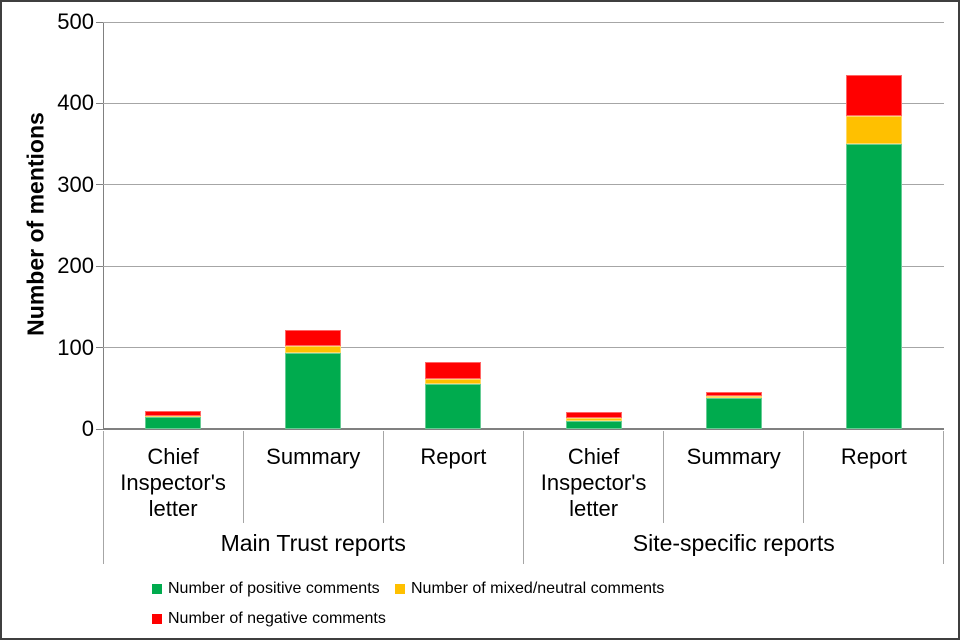  What do you see at coordinates (733, 397) in the screenshot?
I see `bar-5-segment-mixed_neutral` at bounding box center [733, 397].